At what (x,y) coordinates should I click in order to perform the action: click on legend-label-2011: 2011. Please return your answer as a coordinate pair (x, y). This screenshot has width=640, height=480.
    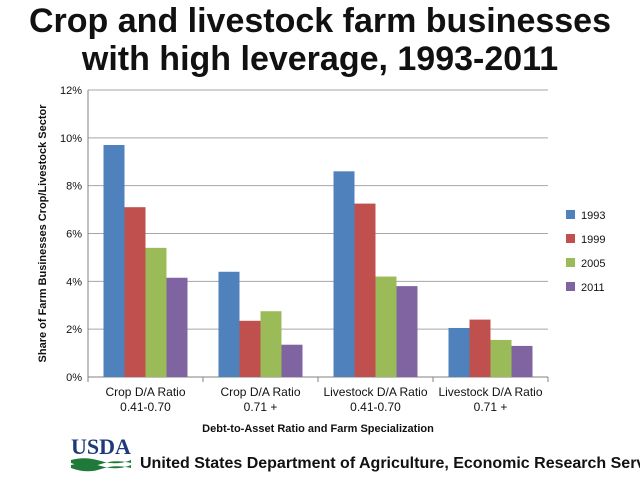
    Looking at the image, I should click on (593, 288).